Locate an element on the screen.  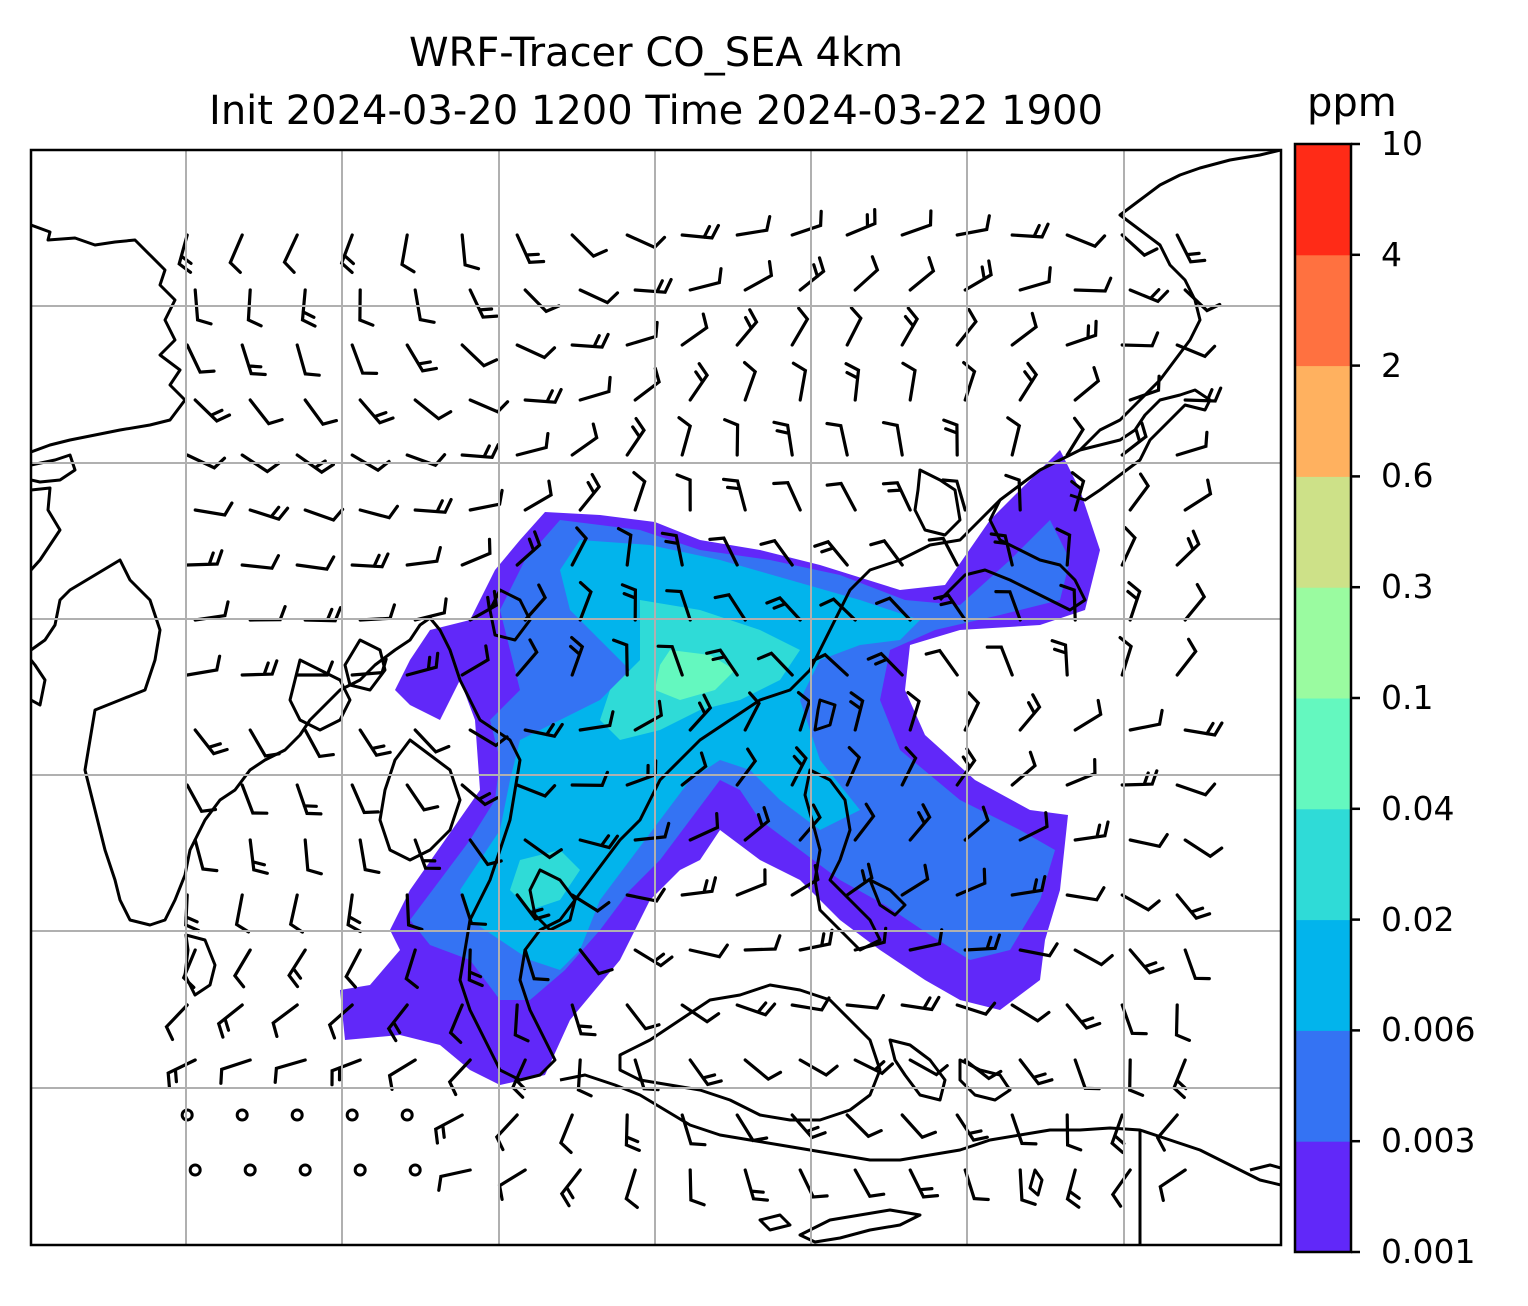
colorbar-tick-label: 0.001 is located at coordinates (1428, 1251).